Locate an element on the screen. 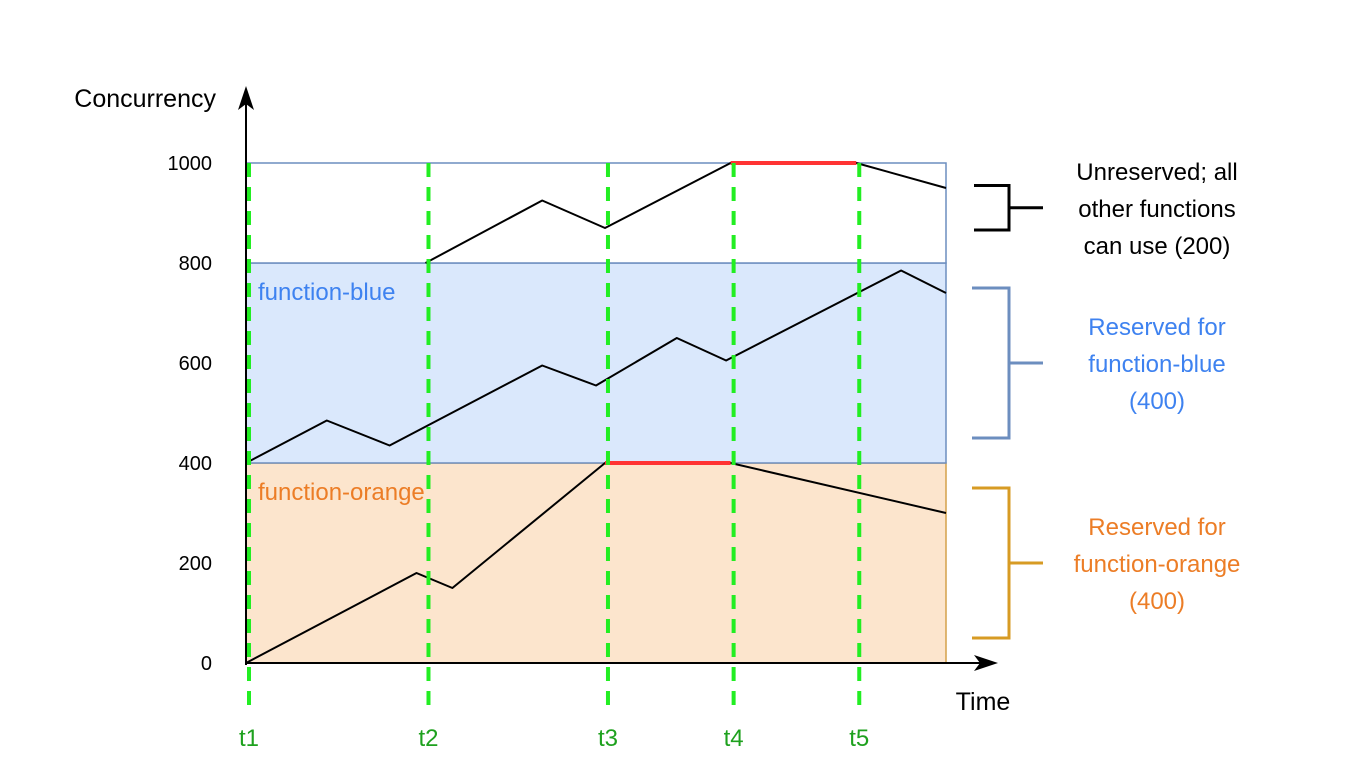 This screenshot has width=1345, height=783. bracket-orange is located at coordinates (1007, 563).